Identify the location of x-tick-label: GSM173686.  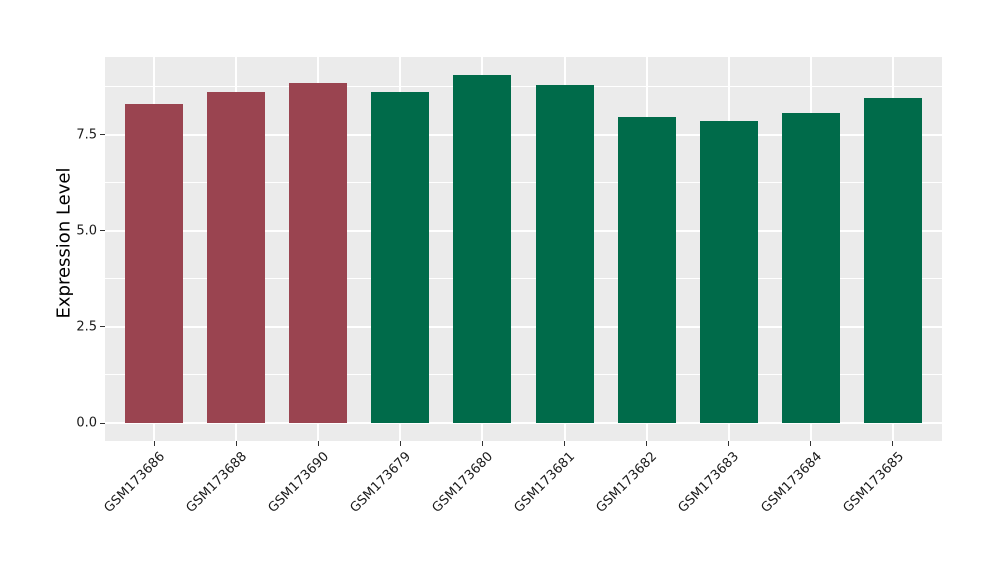
(135, 482).